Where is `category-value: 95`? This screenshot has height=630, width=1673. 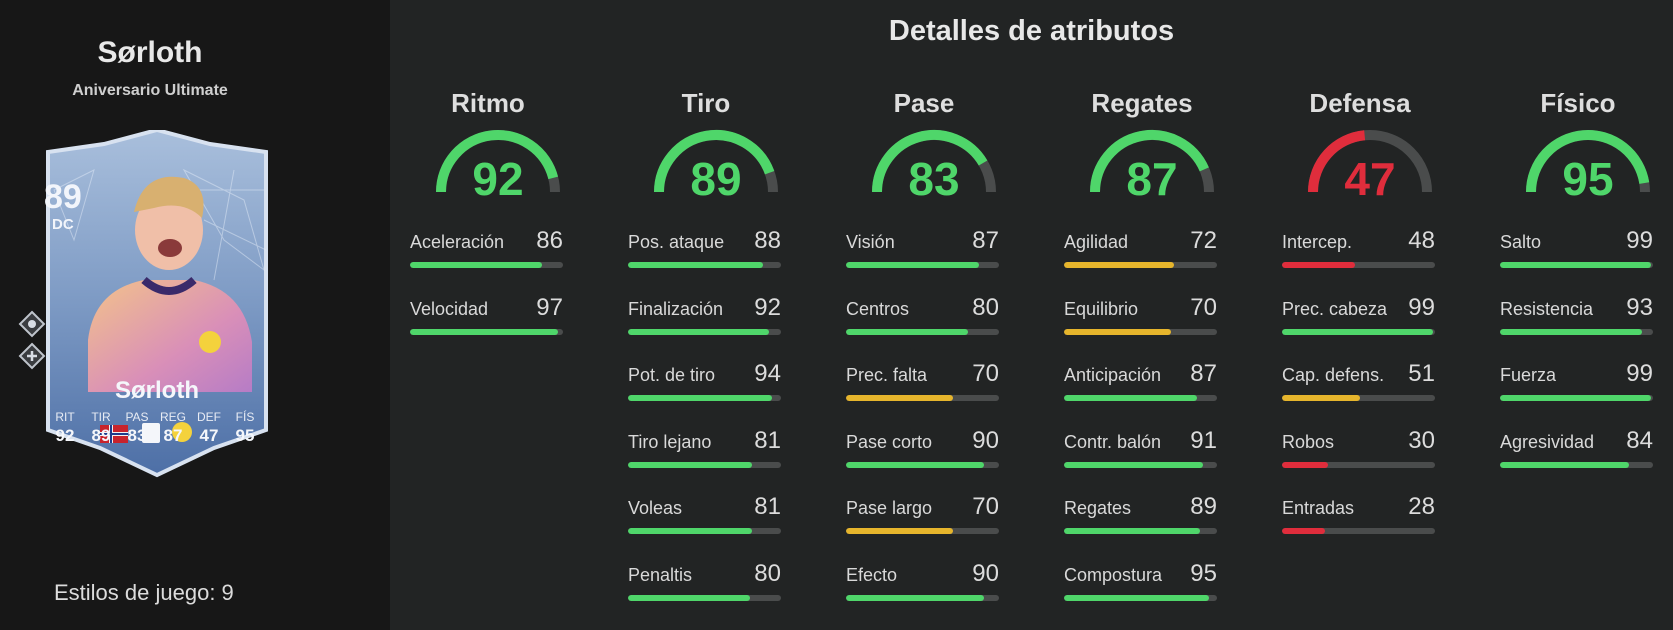 category-value: 95 is located at coordinates (1588, 179).